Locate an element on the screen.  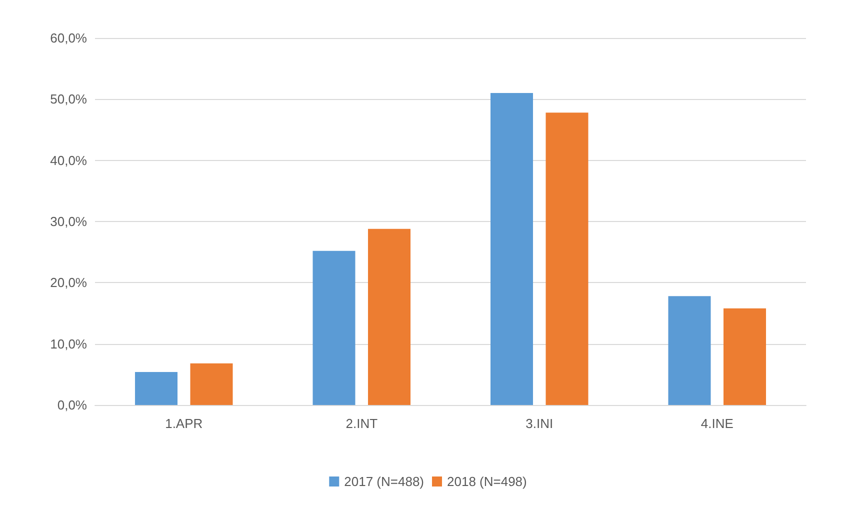
y-tick-label: 50,0% is located at coordinates (69, 99).